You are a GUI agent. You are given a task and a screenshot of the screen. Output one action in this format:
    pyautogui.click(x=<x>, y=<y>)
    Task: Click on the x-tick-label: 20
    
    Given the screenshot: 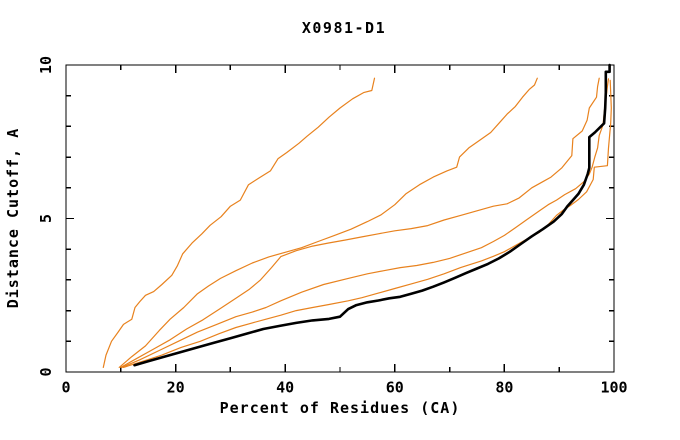 What is the action you would take?
    pyautogui.click(x=176, y=388)
    